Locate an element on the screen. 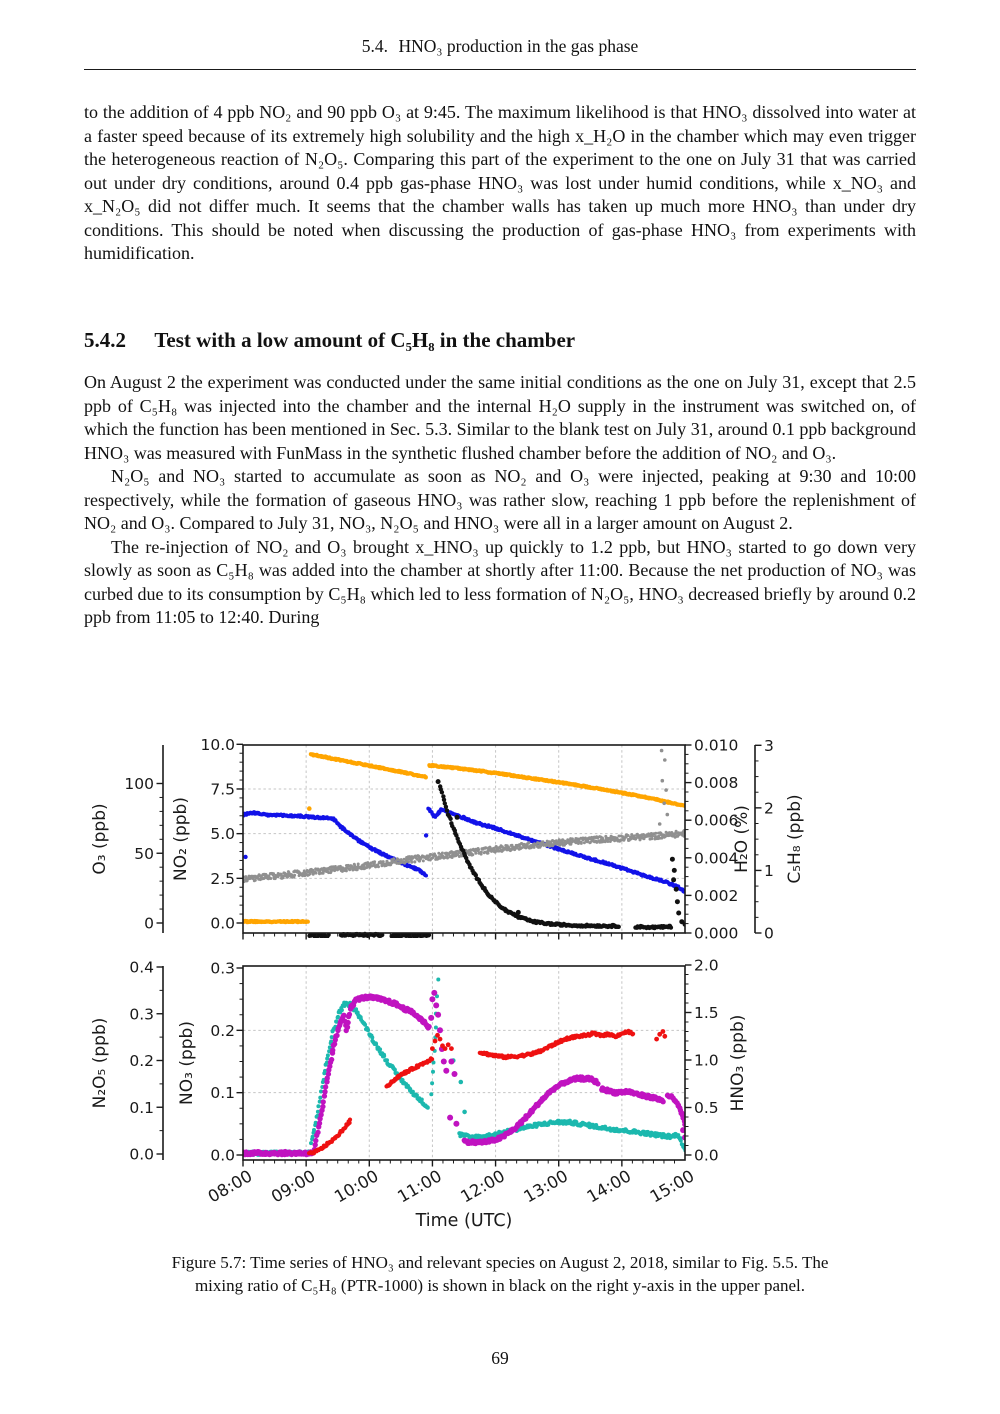 The image size is (1000, 1414). svg-text: 10.0 is located at coordinates (217, 745).